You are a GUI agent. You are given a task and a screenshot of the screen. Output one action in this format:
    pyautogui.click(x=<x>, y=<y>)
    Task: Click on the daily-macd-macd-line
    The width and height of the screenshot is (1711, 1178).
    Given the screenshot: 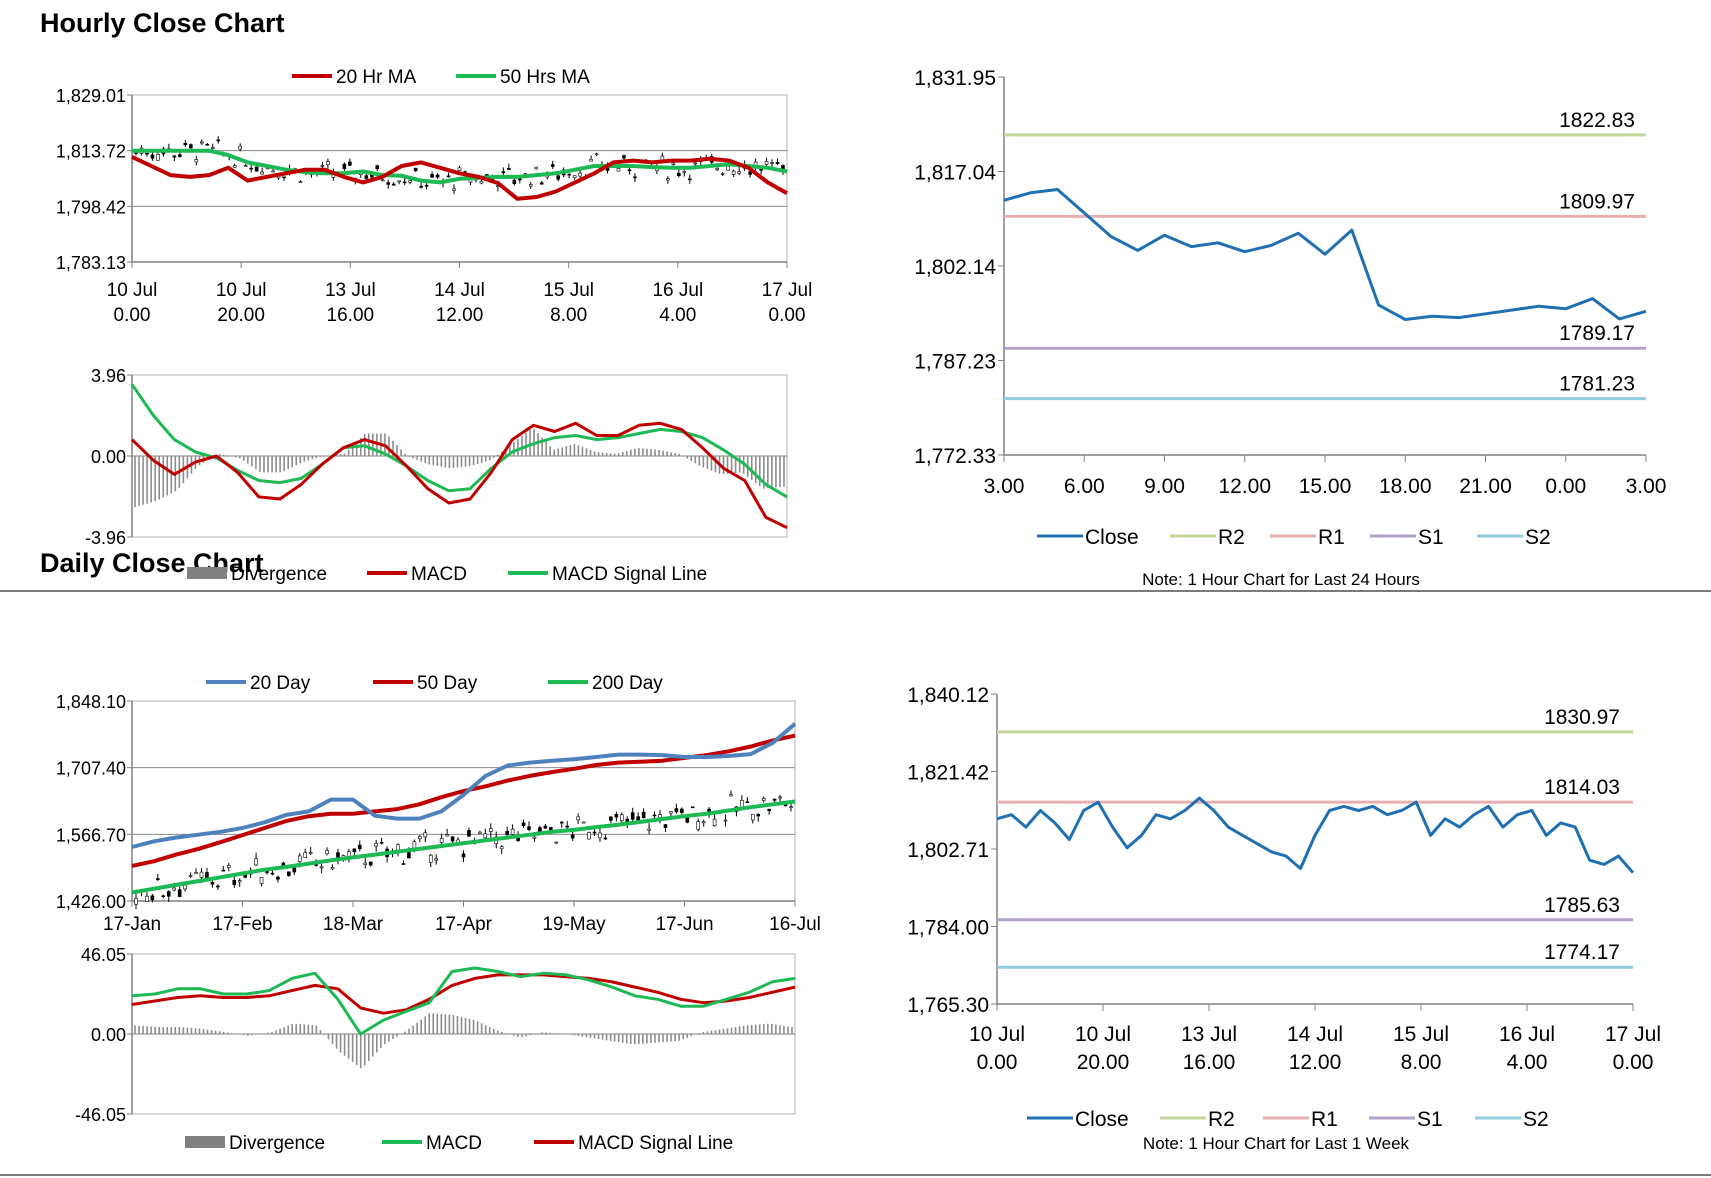 What is the action you would take?
    pyautogui.click(x=463, y=1001)
    